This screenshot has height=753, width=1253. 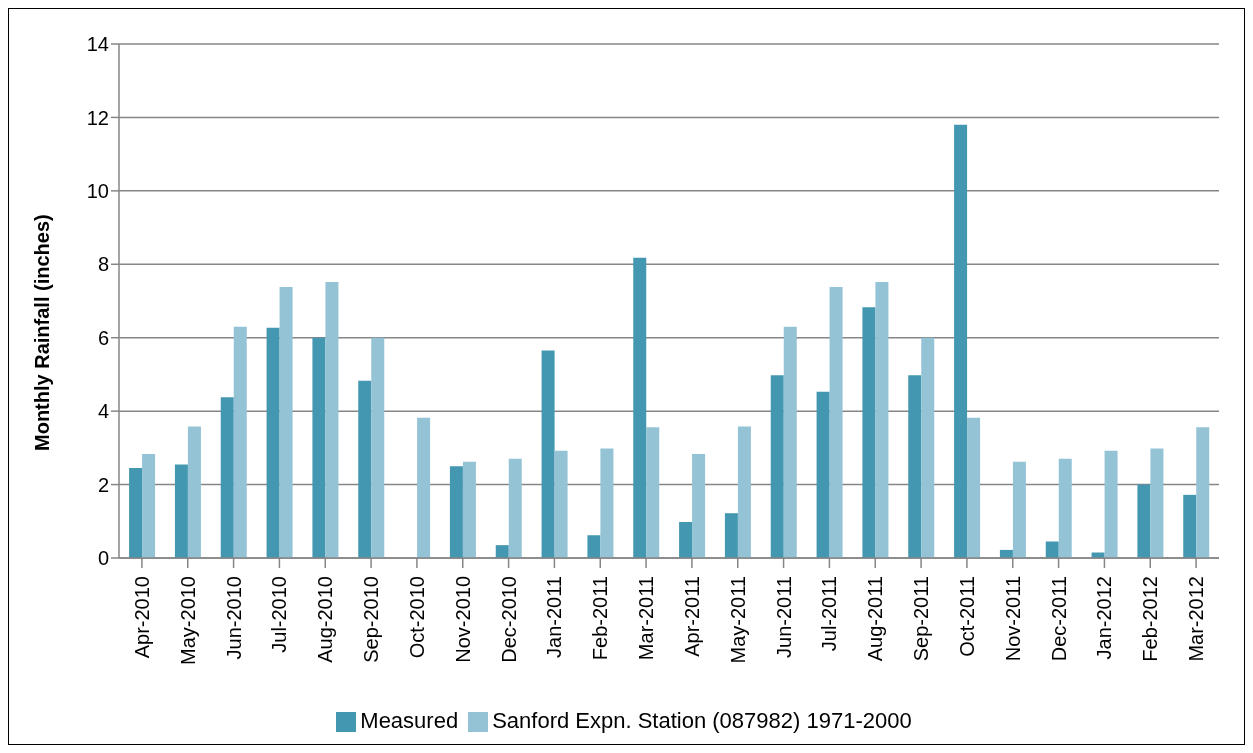 What do you see at coordinates (103, 484) in the screenshot?
I see `y-tick-label: 2` at bounding box center [103, 484].